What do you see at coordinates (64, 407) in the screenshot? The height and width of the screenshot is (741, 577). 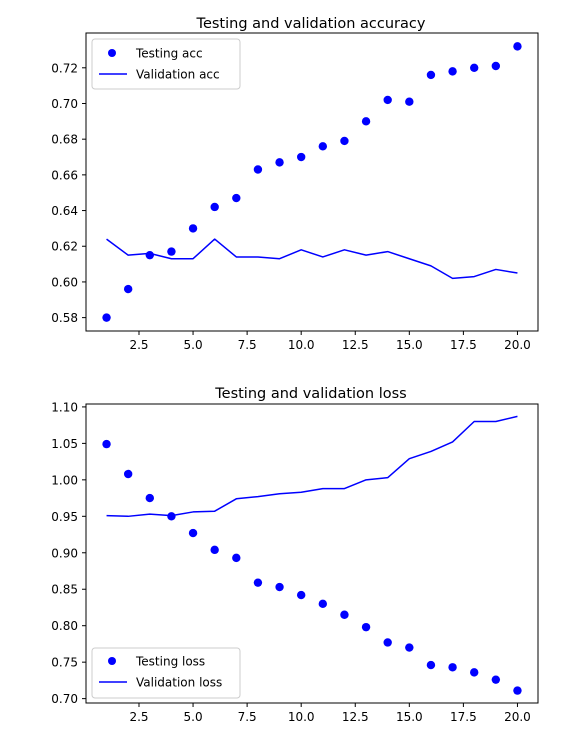 I see `y-tick-label: 1.10` at bounding box center [64, 407].